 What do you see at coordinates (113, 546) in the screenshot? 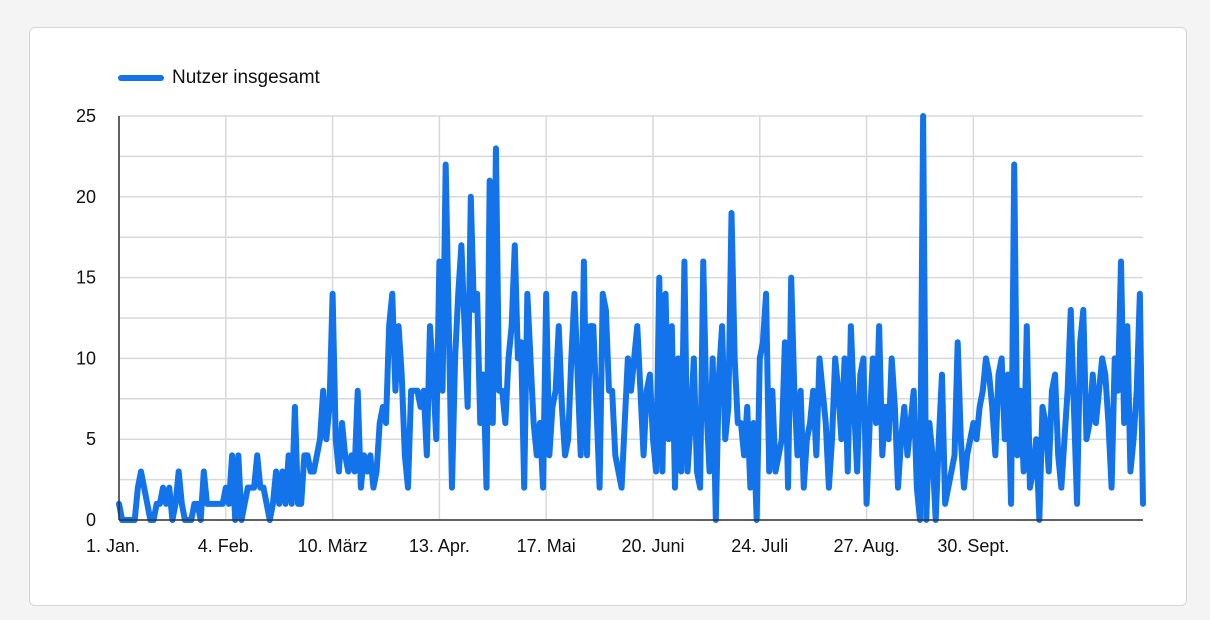
I see `x-tick-label: 1. Jan.` at bounding box center [113, 546].